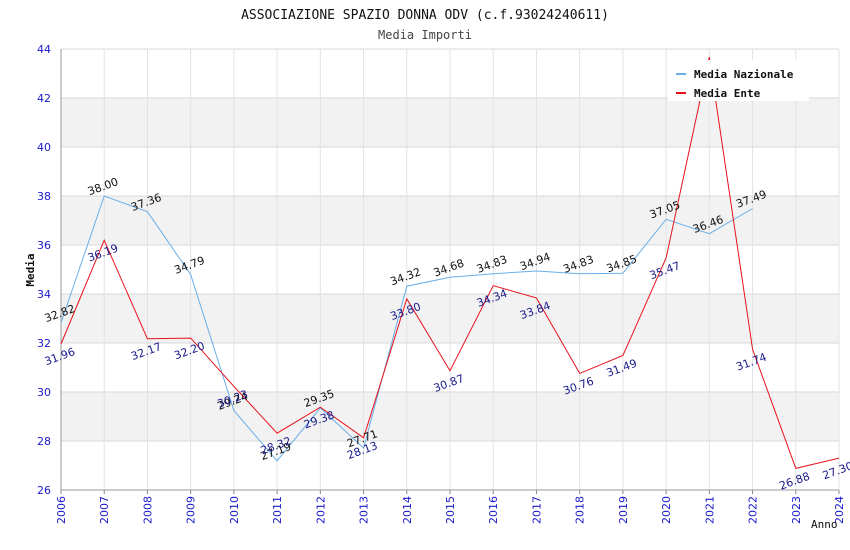 This screenshot has height=550, width=850. Describe the element at coordinates (364, 510) in the screenshot. I see `x-tick-label: 2013` at that location.